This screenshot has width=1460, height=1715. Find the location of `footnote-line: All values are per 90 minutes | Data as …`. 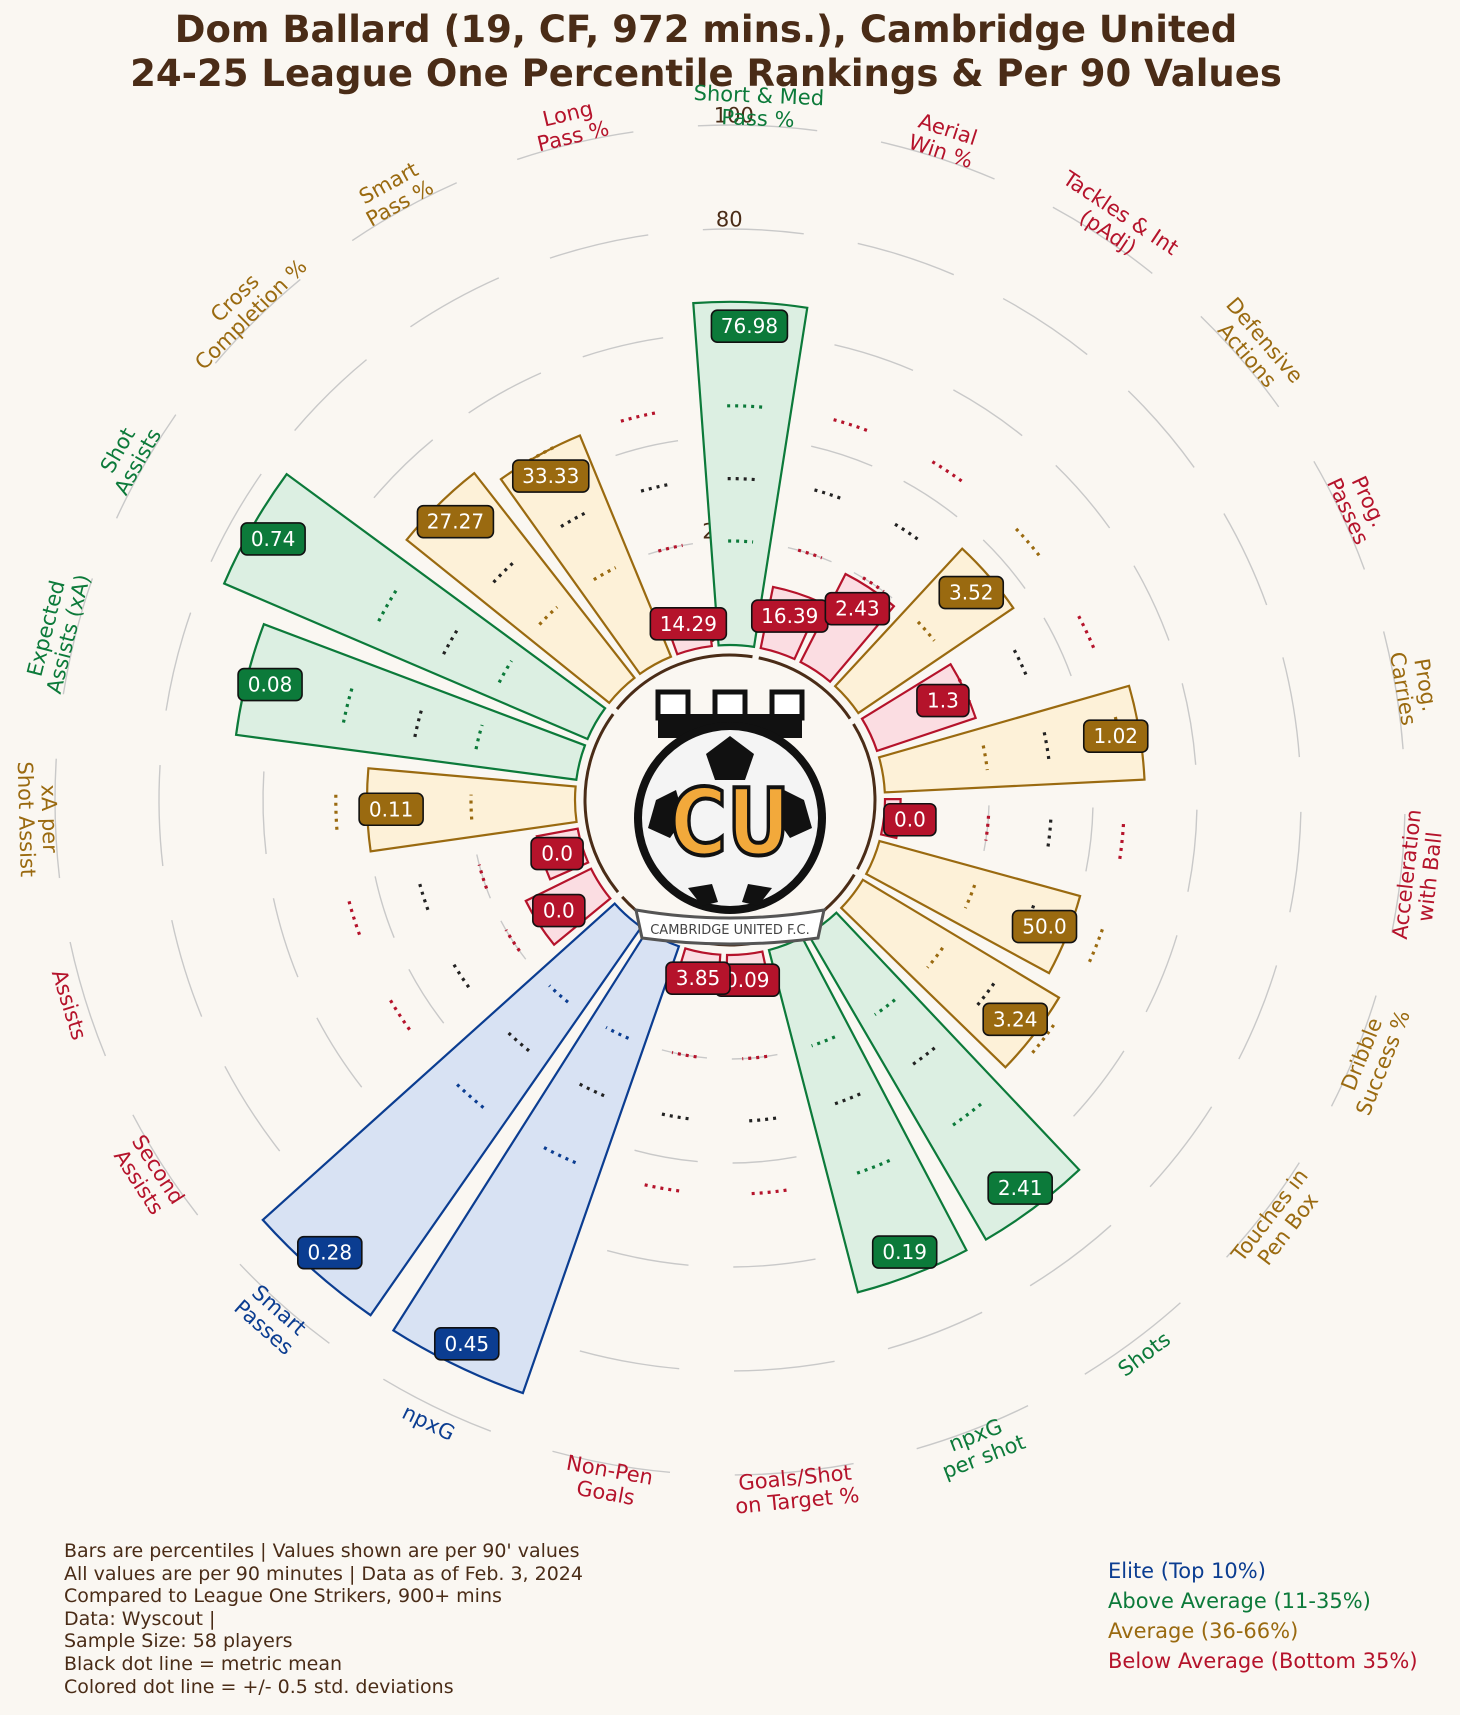

footnote-line: All values are per 90 minutes | Data as … is located at coordinates (323, 1573).